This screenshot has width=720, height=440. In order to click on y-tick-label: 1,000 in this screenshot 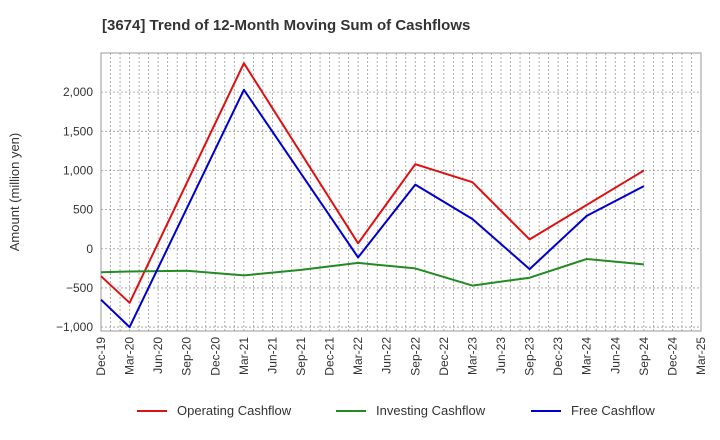, I will do `click(78, 170)`.